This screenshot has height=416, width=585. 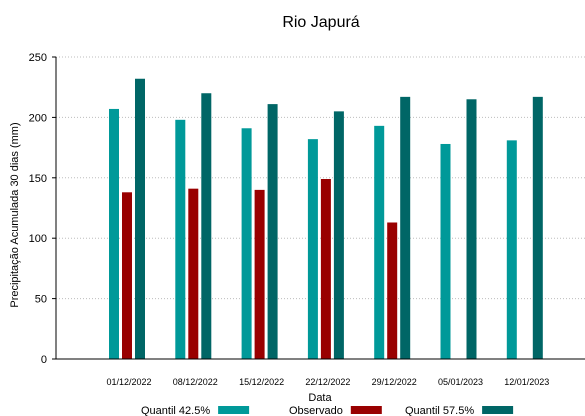 What do you see at coordinates (195, 382) in the screenshot?
I see `x-tick-label: 08/12/2022` at bounding box center [195, 382].